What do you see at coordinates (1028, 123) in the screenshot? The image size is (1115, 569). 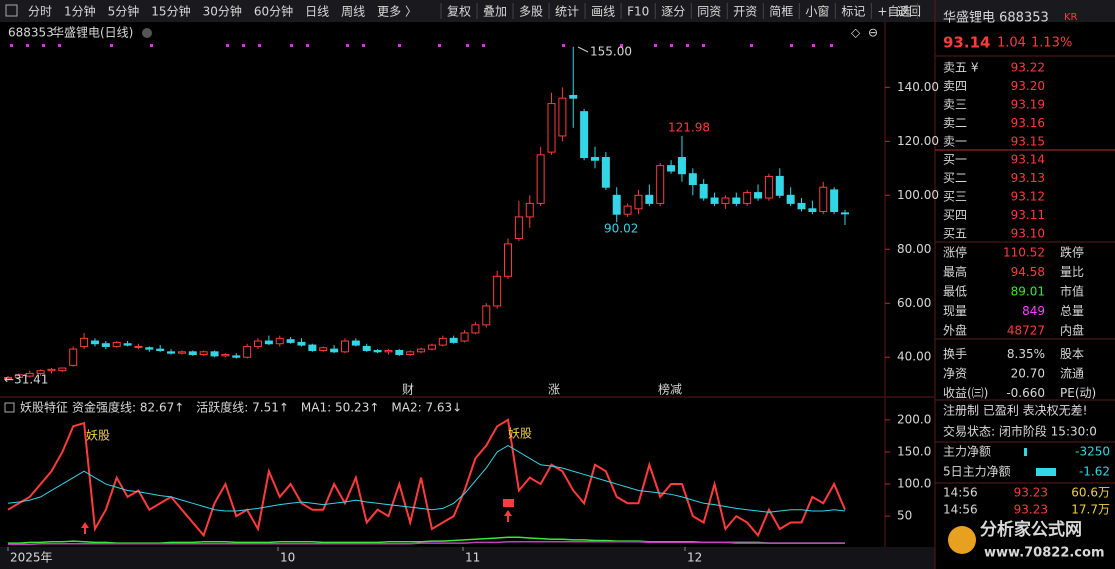 I see `book-price: 93.16` at bounding box center [1028, 123].